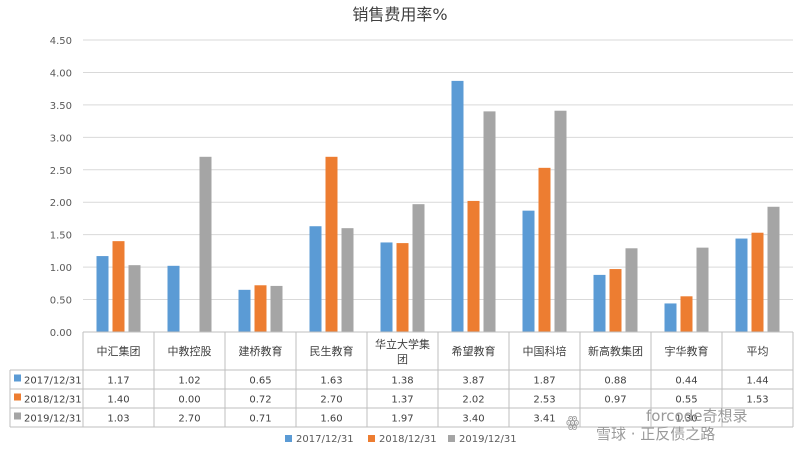  I want to click on series-name: 2017/12/31, so click(53, 381).